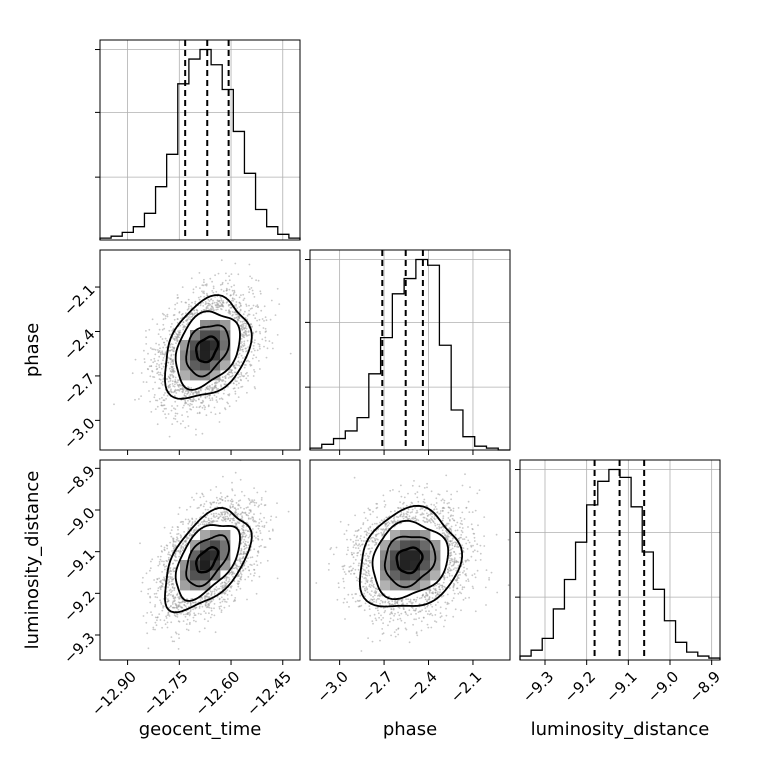 The width and height of the screenshot is (760, 760). I want to click on y-axis-label-phase: phase, so click(32, 350).